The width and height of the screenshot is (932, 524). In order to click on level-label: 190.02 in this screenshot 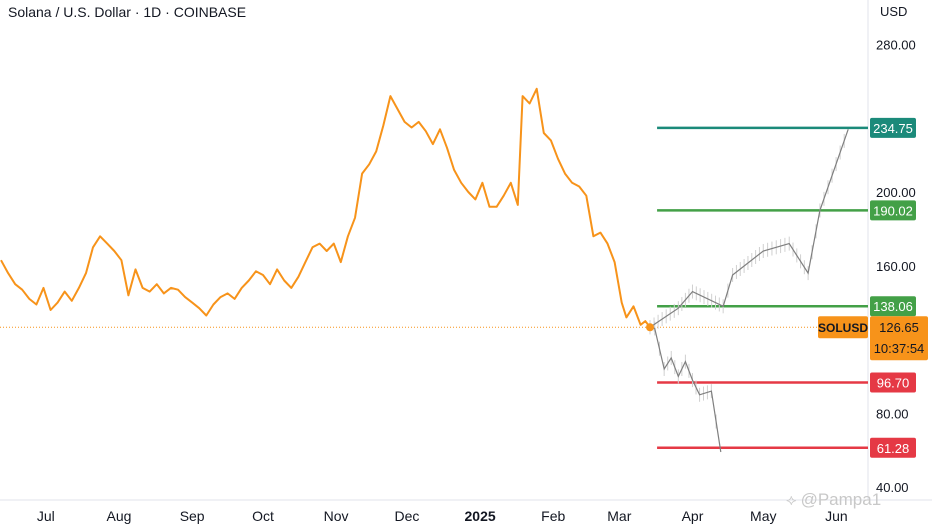, I will do `click(893, 210)`.